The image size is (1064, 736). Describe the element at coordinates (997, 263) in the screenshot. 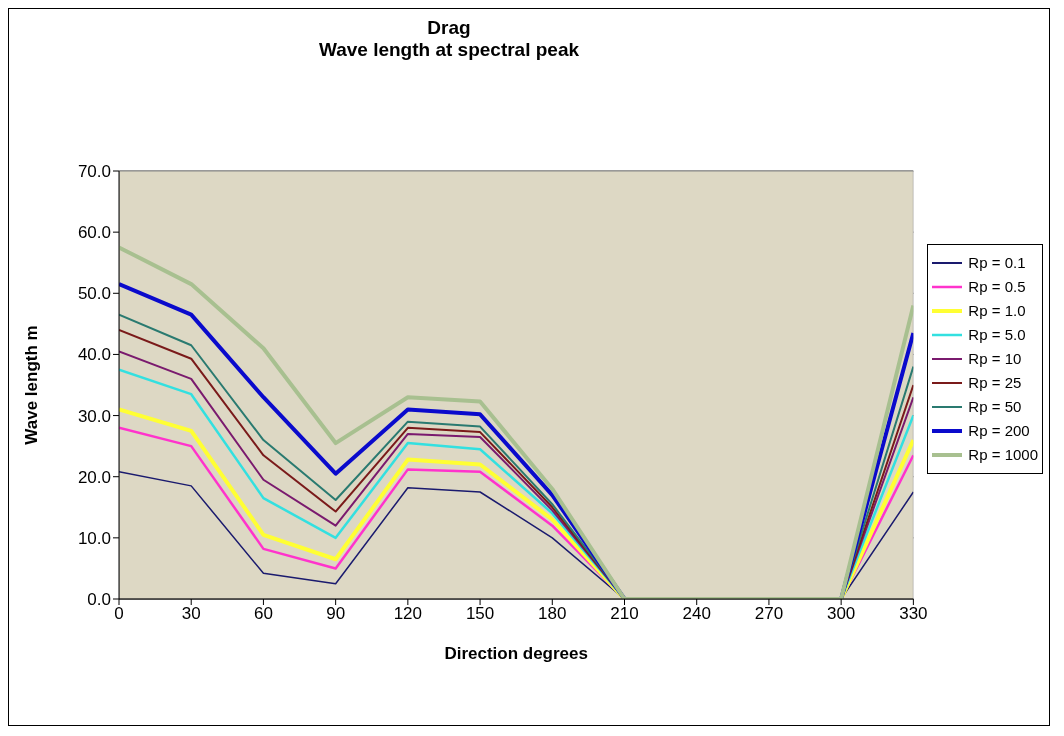

I see `legend-label: Rp = 0.1` at that location.